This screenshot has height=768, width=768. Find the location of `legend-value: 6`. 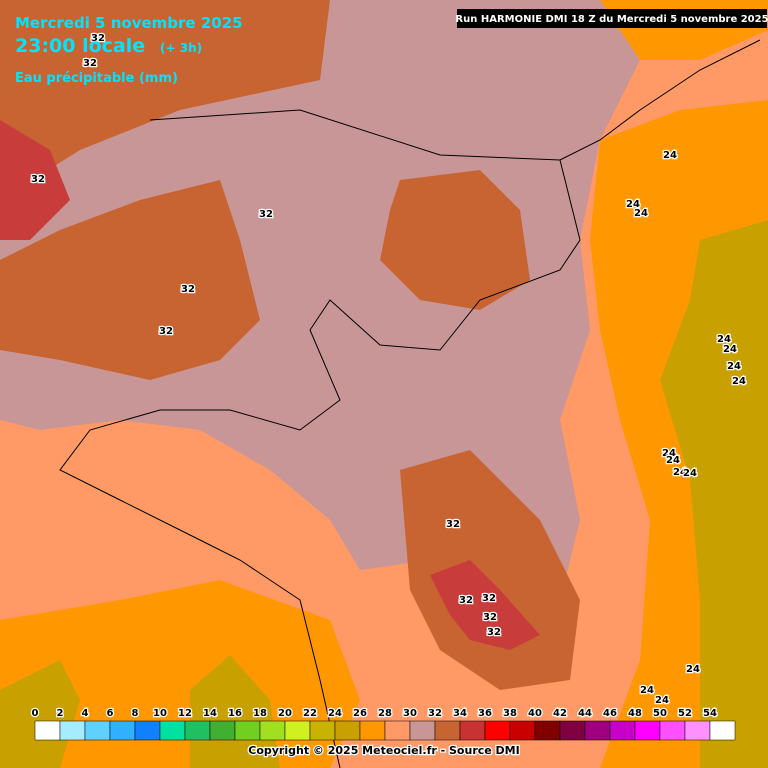

legend-value: 6 is located at coordinates (110, 713).